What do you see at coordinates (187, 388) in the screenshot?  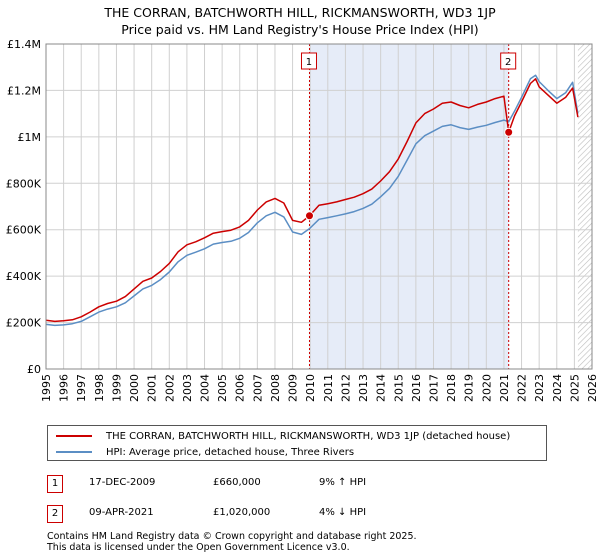 I see `x-tick-label: 2003` at bounding box center [187, 388].